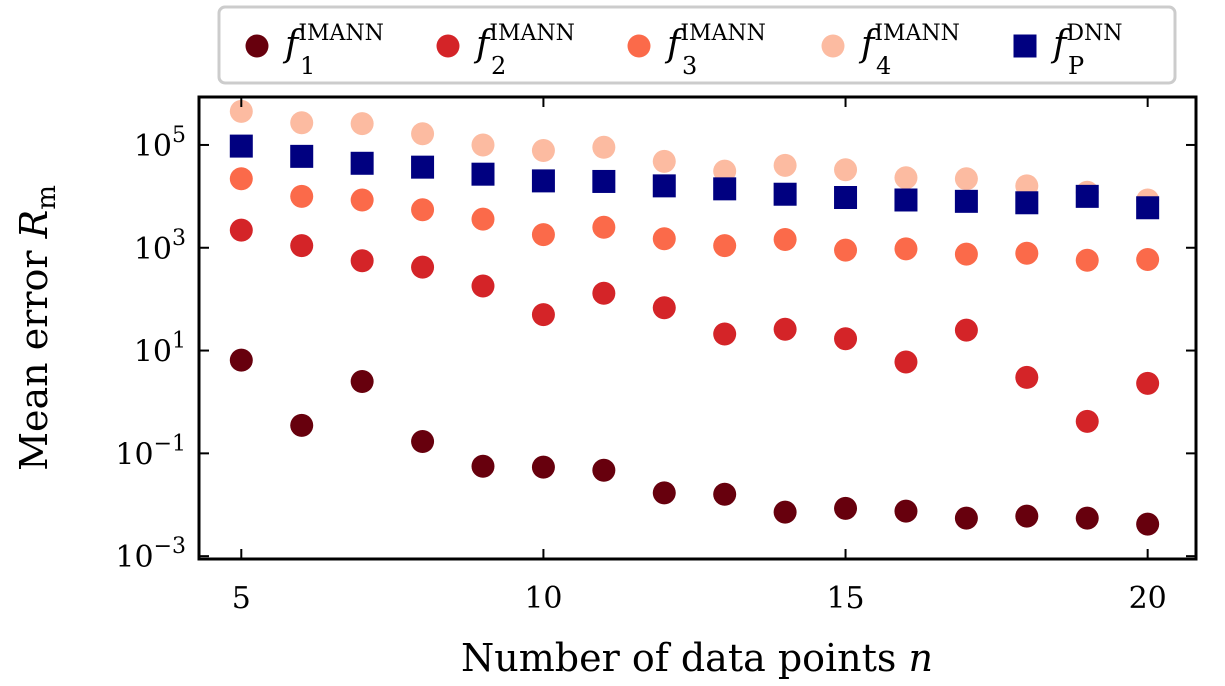 The height and width of the screenshot is (686, 1225). Describe the element at coordinates (37, 328) in the screenshot. I see `y-axis-title: Mean error Rm` at that location.